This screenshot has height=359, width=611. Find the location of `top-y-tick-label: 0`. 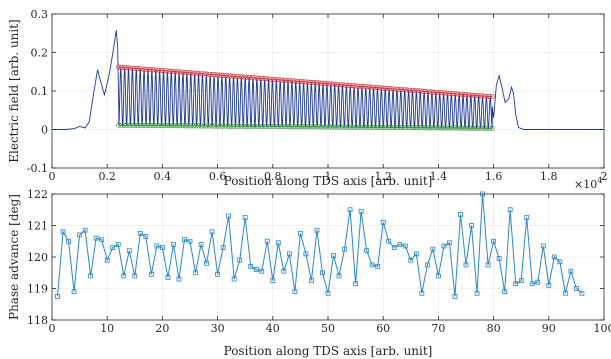

top-y-tick-label: 0 is located at coordinates (44, 130).